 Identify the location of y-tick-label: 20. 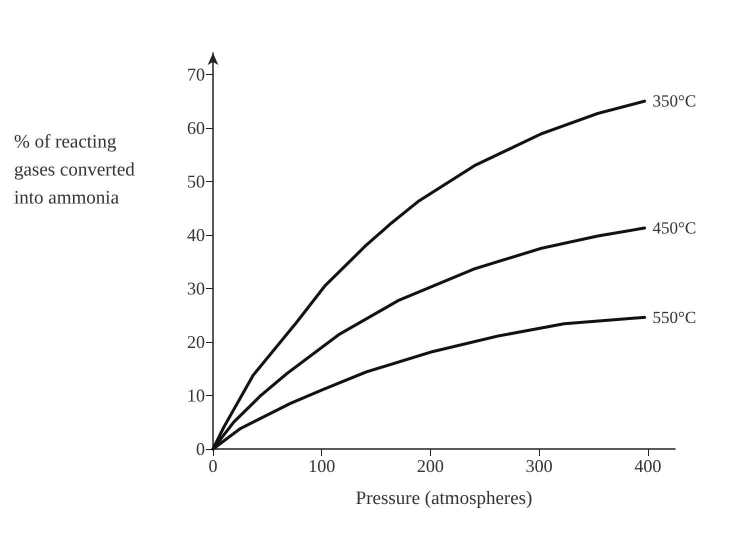
(196, 342).